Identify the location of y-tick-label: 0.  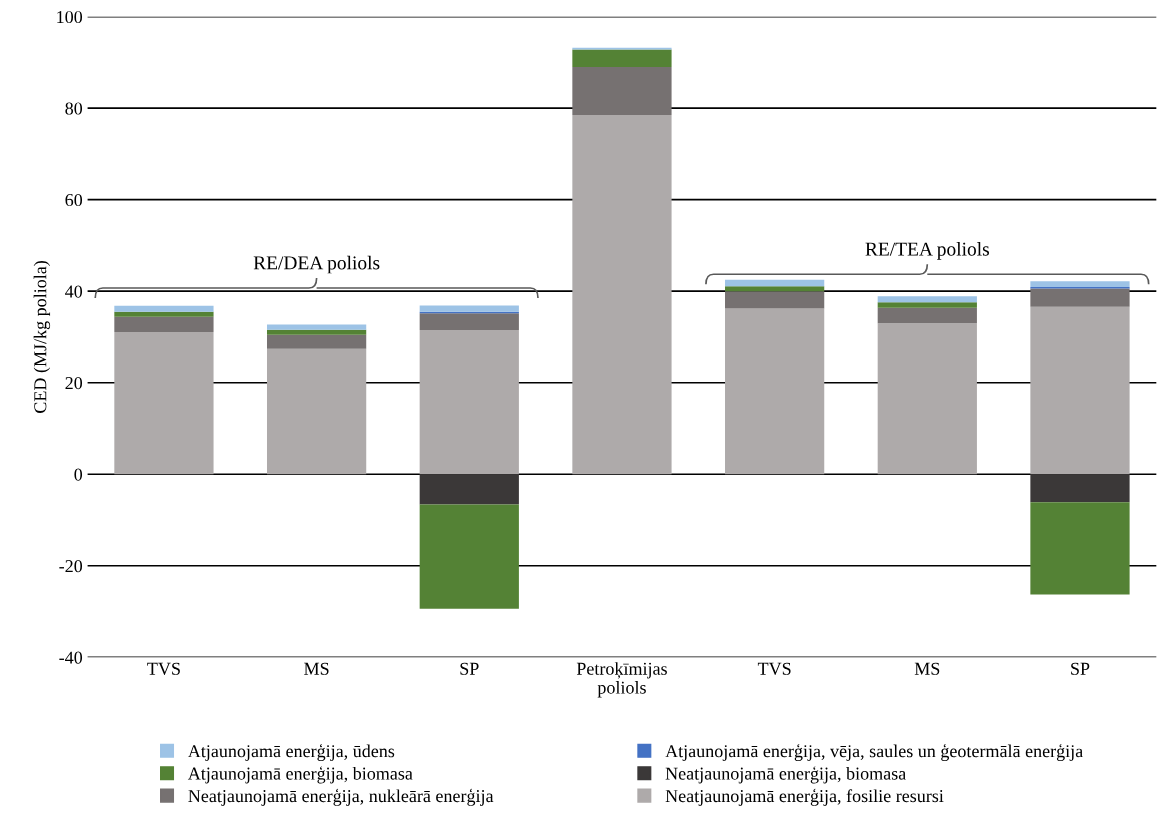
(78, 474).